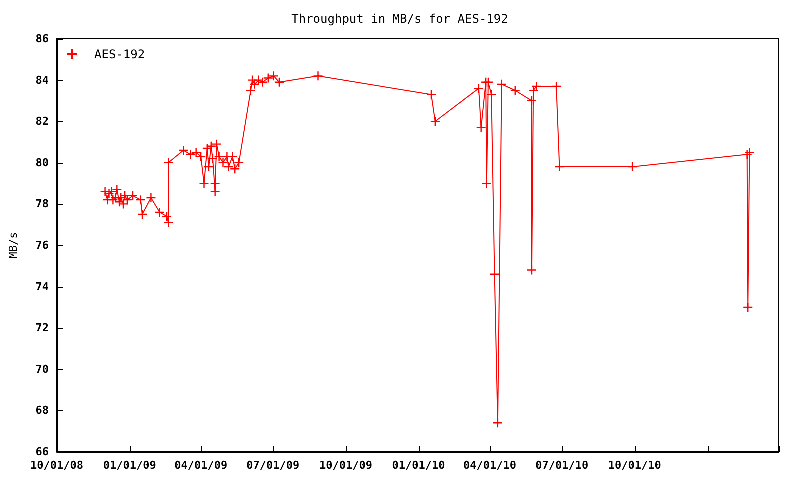  What do you see at coordinates (13, 245) in the screenshot?
I see `y-axis-title: MB/s` at bounding box center [13, 245].